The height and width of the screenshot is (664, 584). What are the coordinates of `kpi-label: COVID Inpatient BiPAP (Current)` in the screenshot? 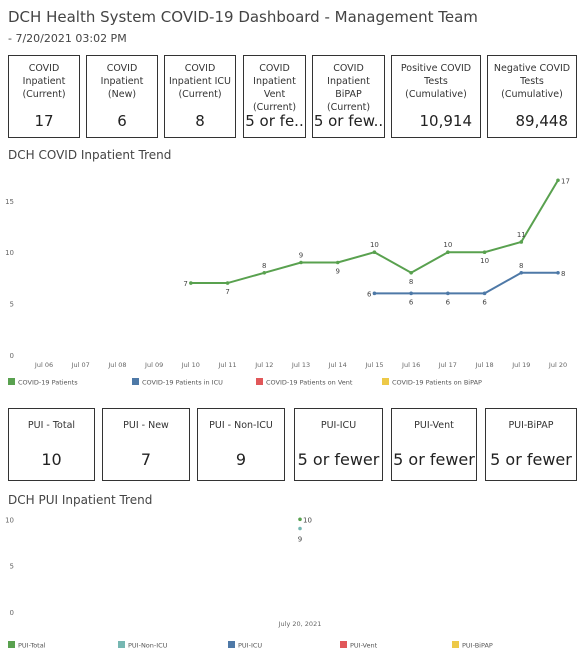 It's located at (348, 88).